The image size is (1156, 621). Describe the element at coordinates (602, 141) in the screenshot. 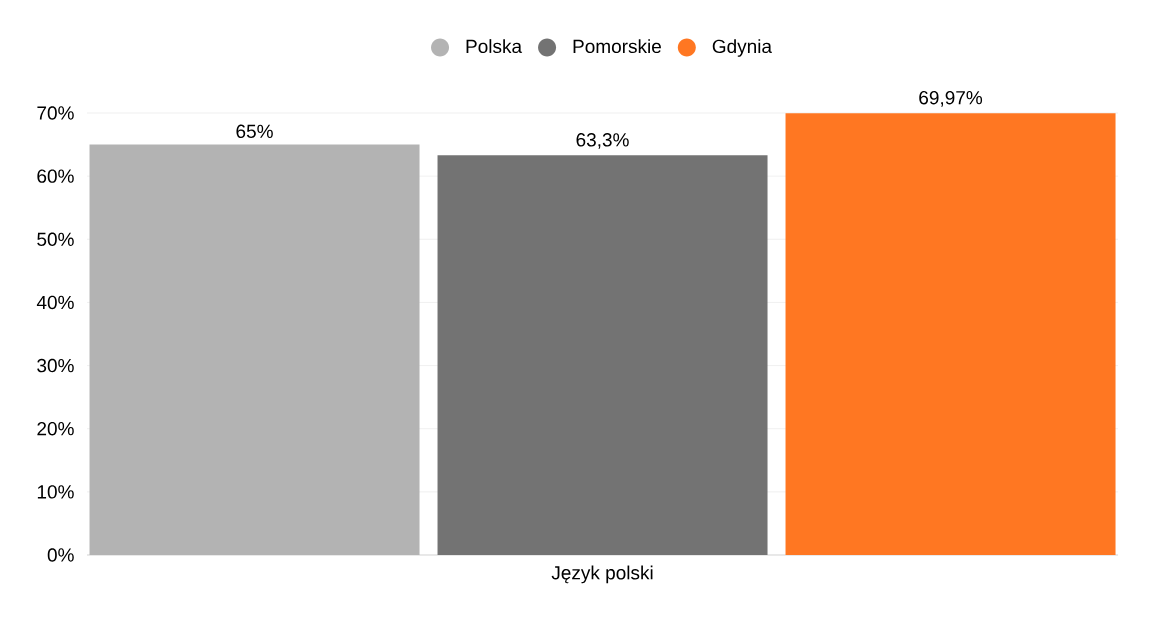

I see `data-label: 63,3%` at that location.